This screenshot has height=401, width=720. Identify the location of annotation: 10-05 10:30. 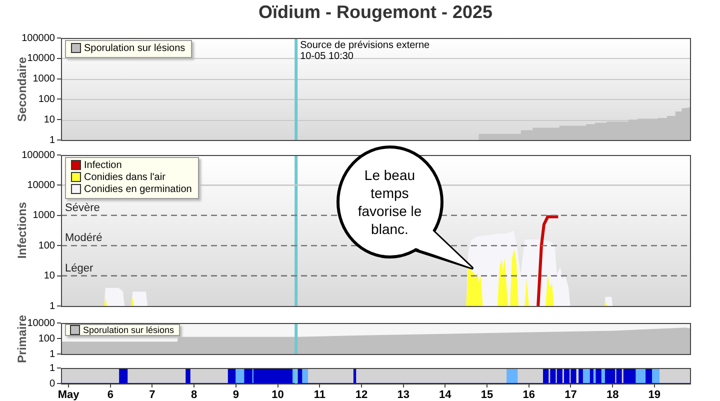
(327, 56).